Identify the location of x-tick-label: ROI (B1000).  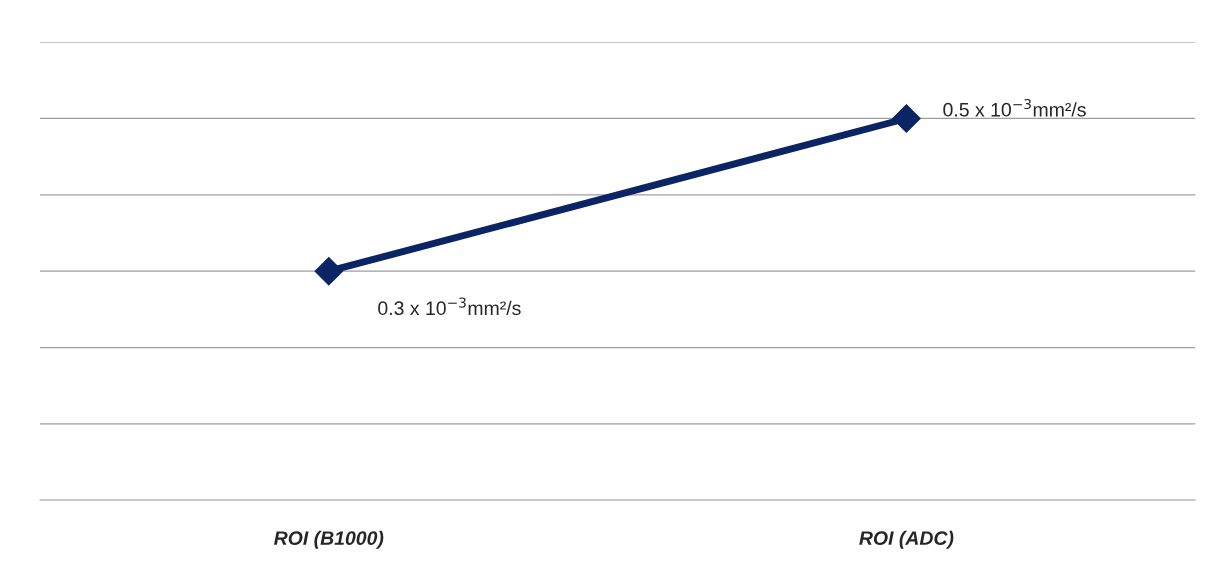
(329, 539).